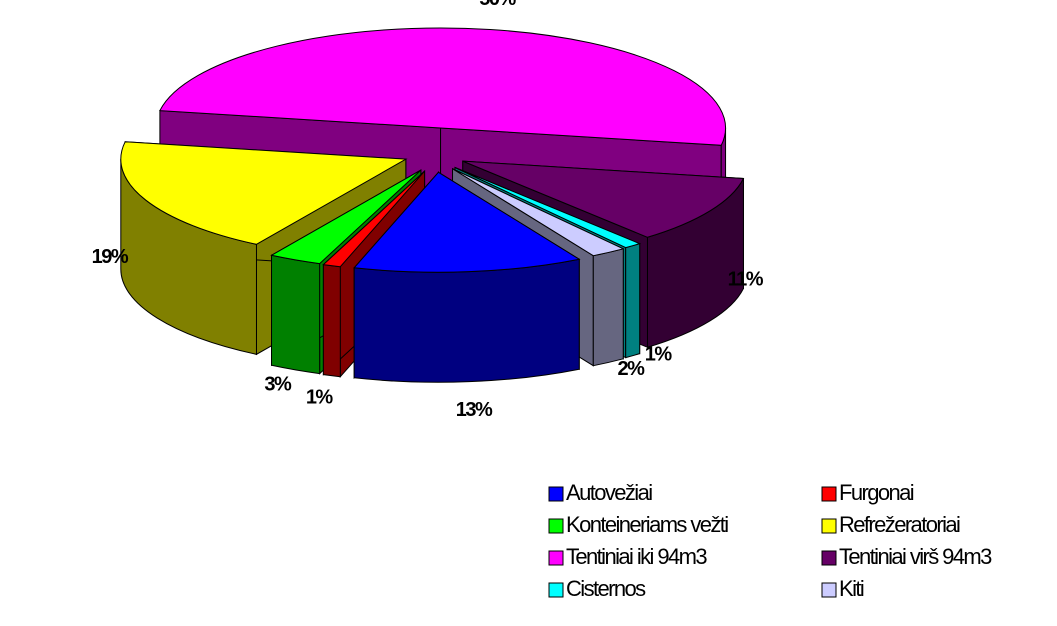 This screenshot has height=626, width=1057. I want to click on slice, so click(467, 276).